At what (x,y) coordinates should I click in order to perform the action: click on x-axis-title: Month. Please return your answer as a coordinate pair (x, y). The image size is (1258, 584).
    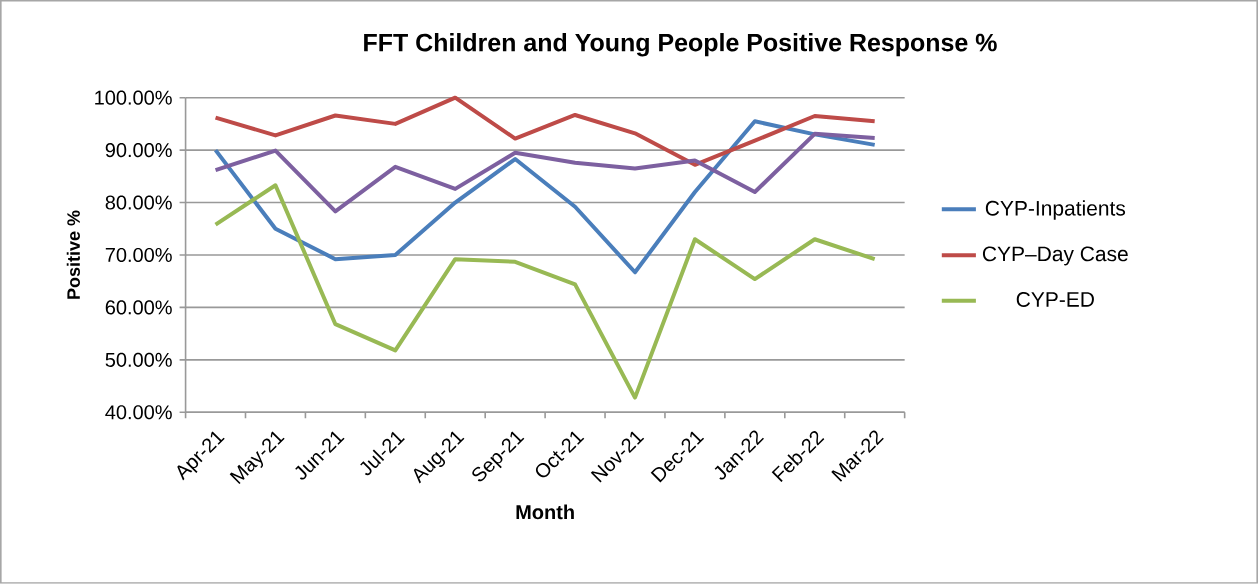
    Looking at the image, I should click on (545, 512).